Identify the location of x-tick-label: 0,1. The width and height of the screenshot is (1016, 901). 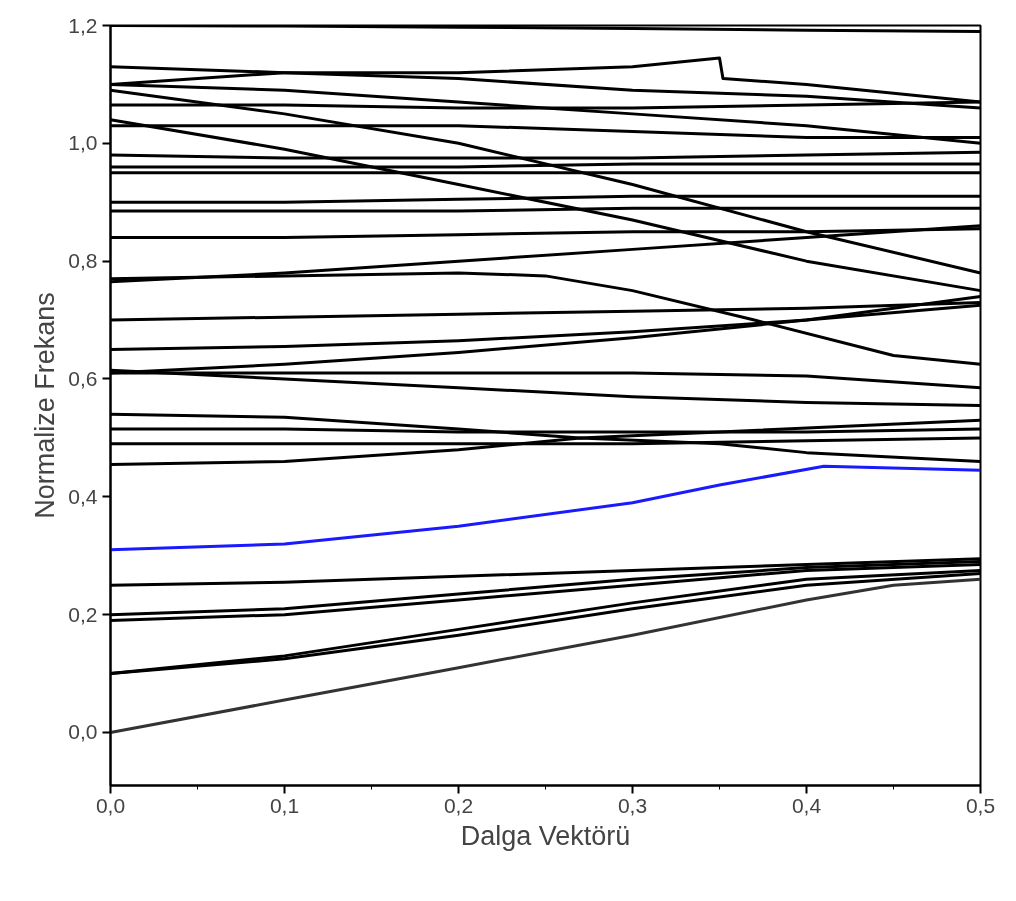
(284, 805).